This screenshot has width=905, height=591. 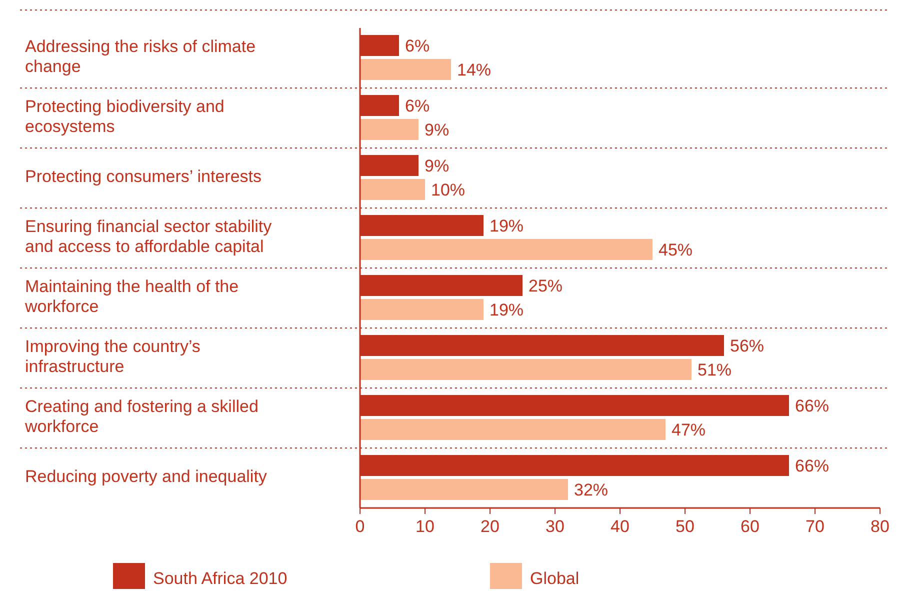 I want to click on x-tick-label: 0, so click(x=360, y=526).